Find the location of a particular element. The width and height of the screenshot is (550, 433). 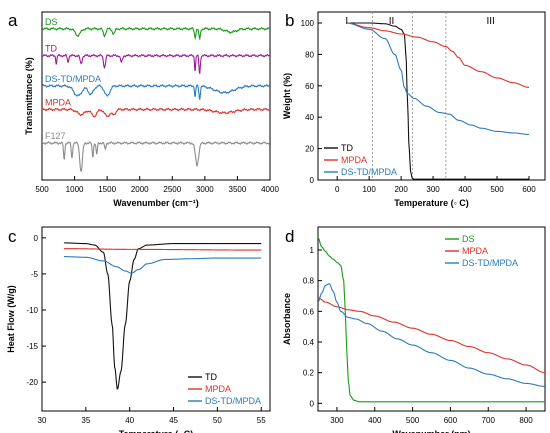

x-tick-label-b: 300 is located at coordinates (433, 189).